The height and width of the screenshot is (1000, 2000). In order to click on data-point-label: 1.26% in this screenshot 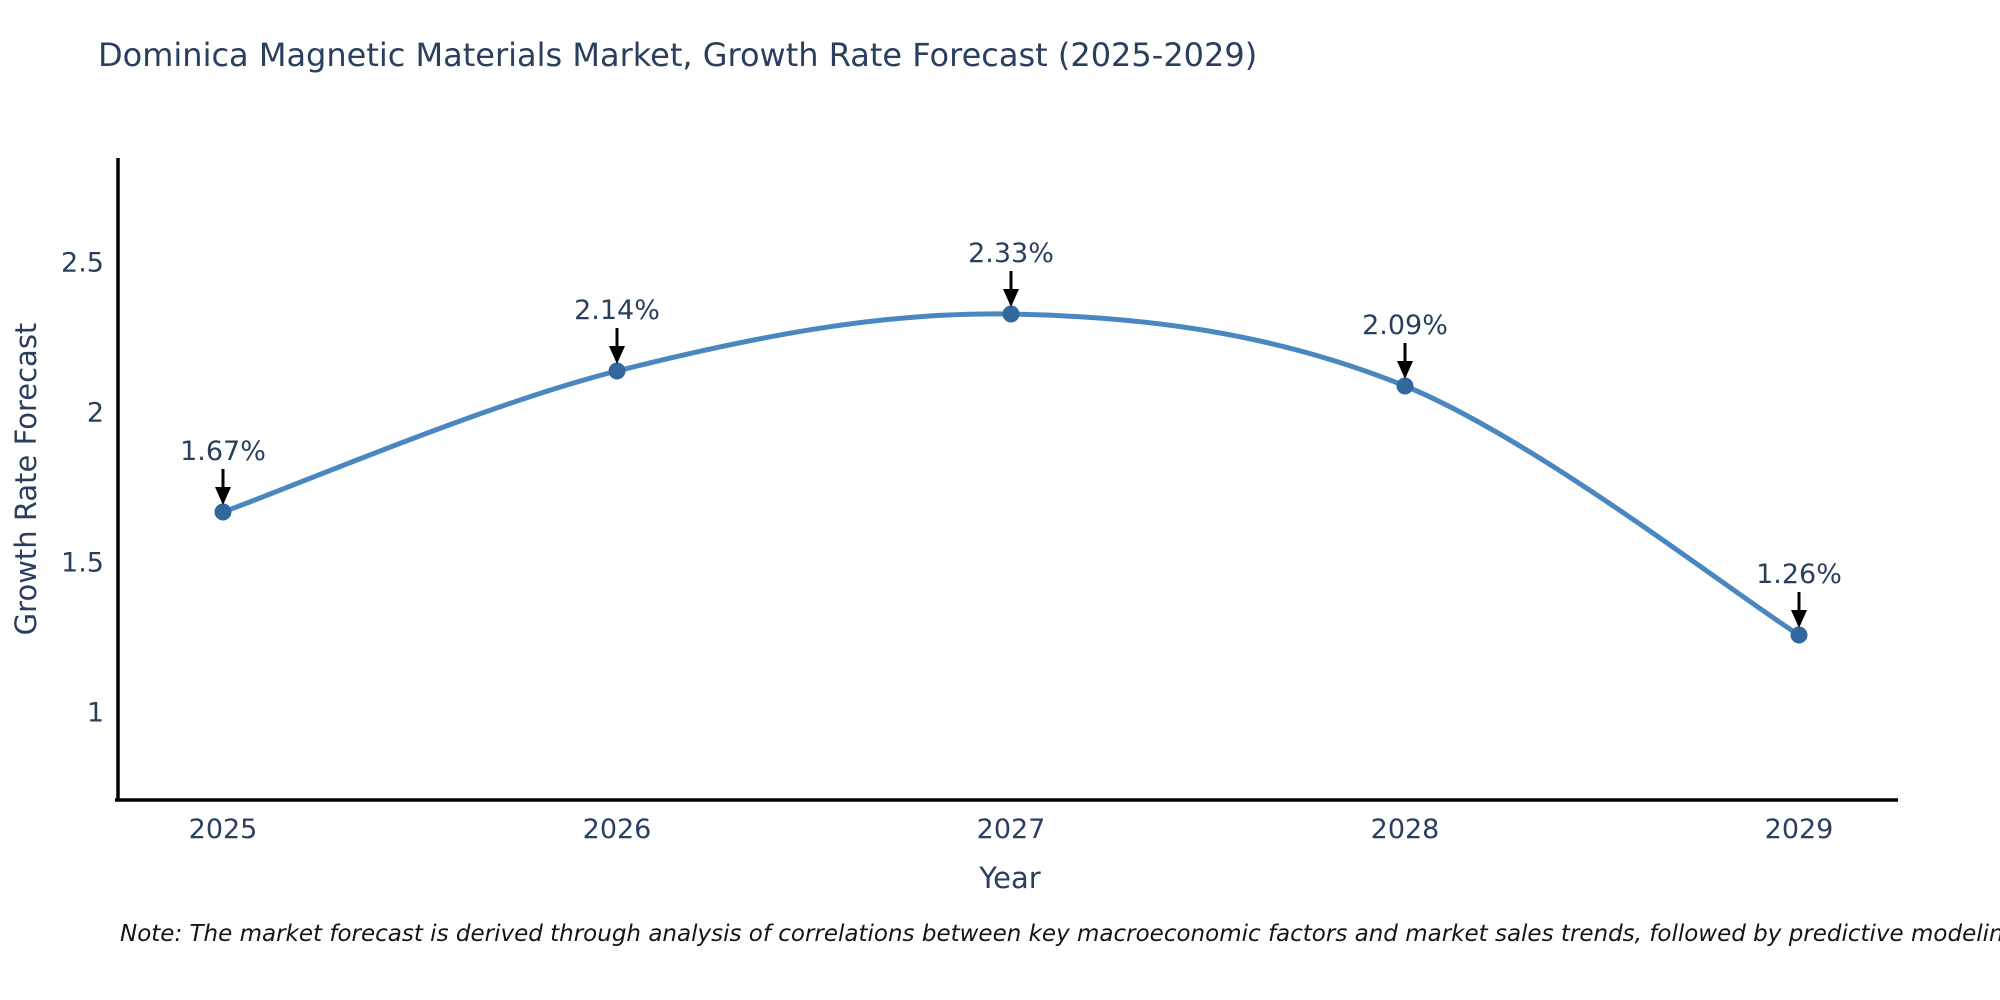, I will do `click(1799, 574)`.